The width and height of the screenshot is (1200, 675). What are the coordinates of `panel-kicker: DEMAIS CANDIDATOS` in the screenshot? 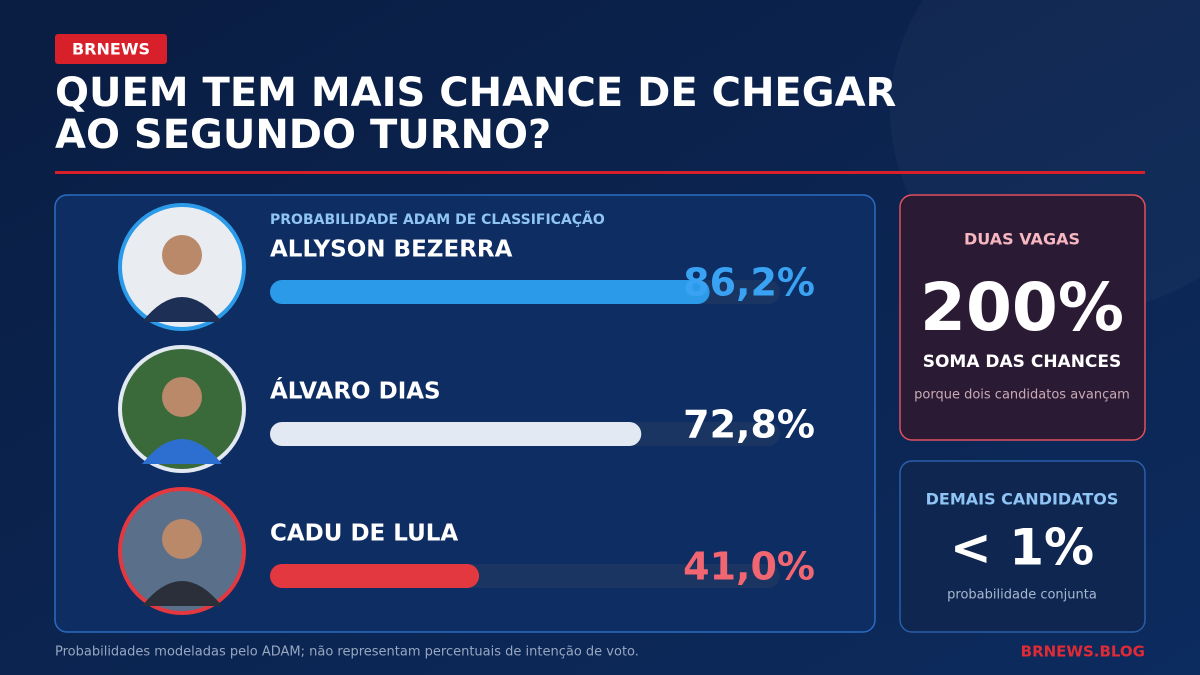 It's located at (1022, 499).